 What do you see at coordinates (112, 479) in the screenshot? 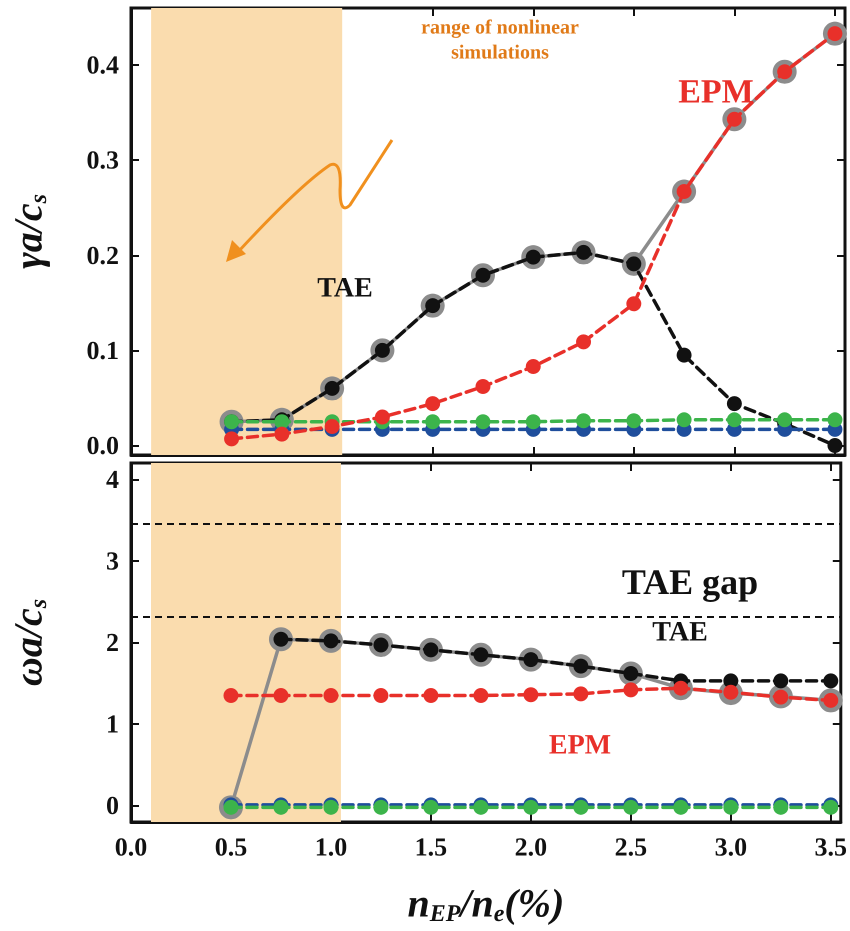
I see `y-tick-label: 4` at bounding box center [112, 479].